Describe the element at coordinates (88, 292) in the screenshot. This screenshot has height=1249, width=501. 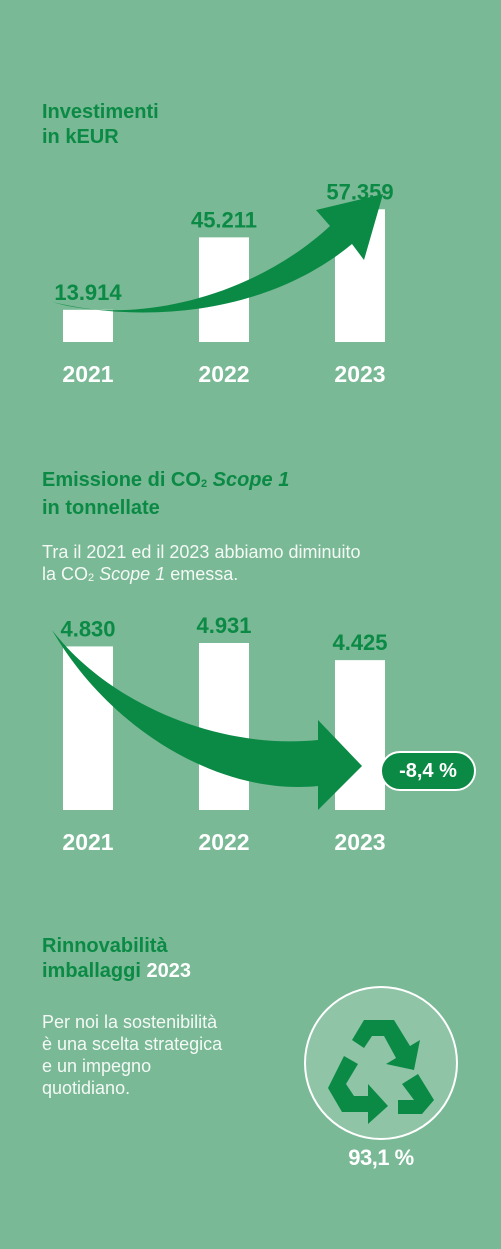
I see `value-label: 13.914` at that location.